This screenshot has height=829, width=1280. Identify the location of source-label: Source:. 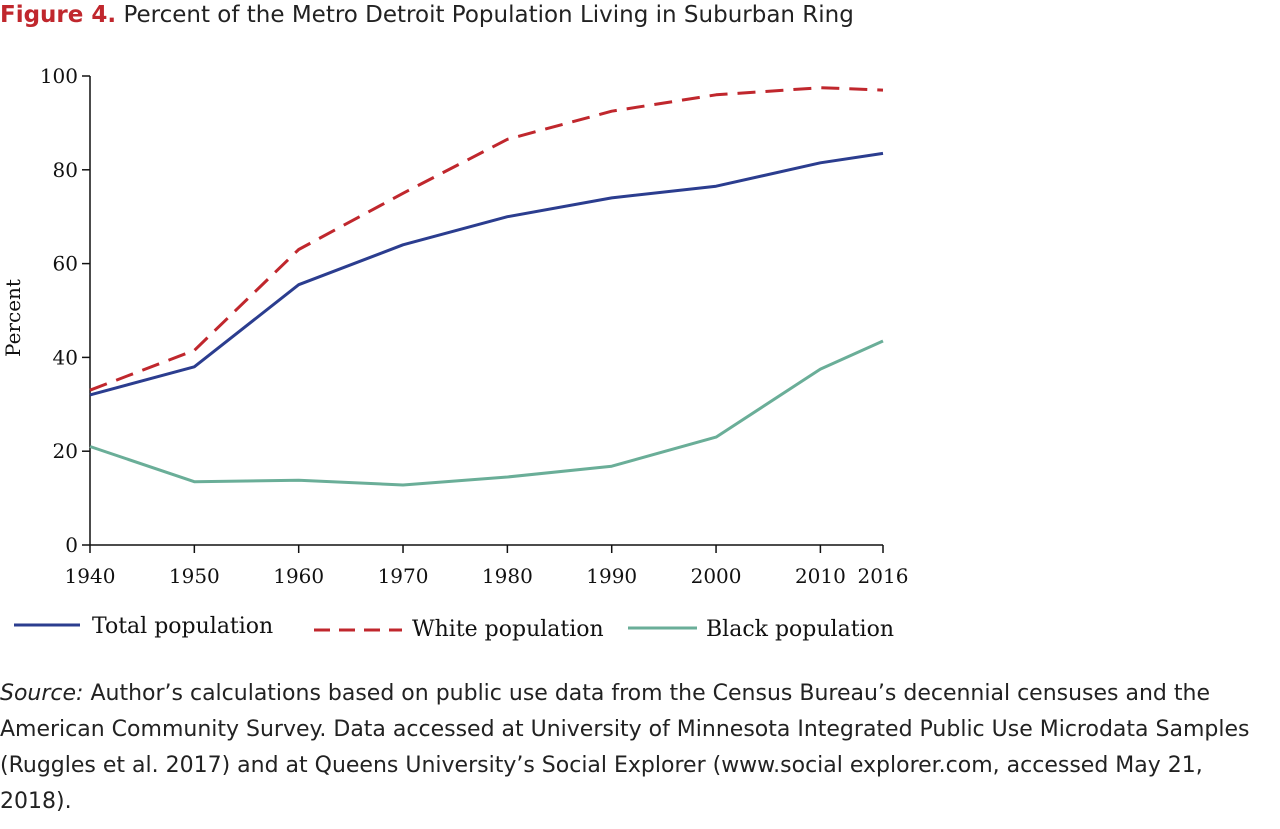
(42, 693).